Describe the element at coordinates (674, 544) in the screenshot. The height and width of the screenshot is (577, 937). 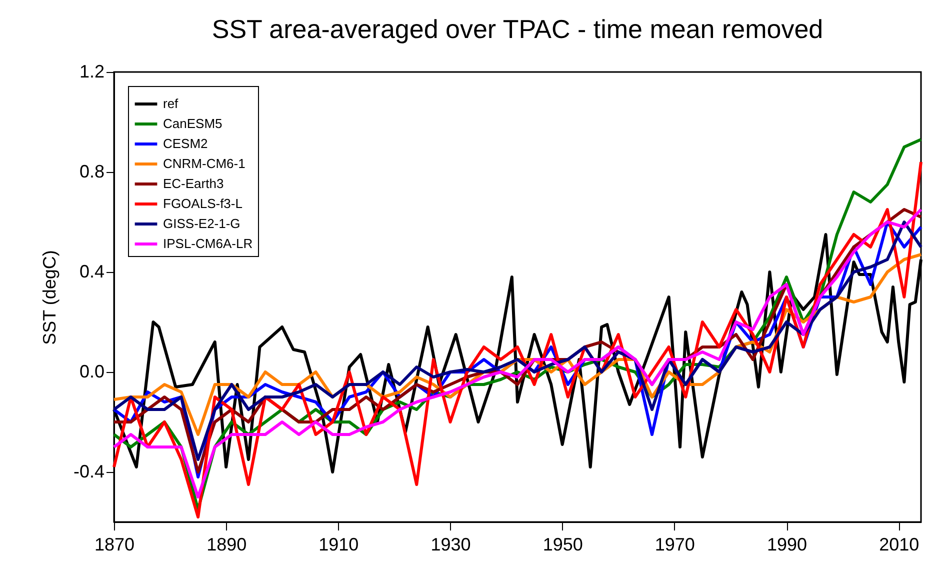
I see `x-tick-label: 1970` at that location.